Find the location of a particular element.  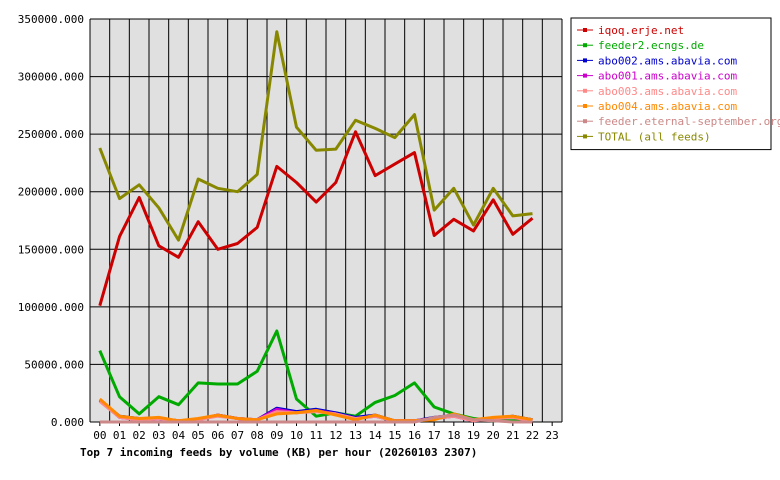

x-tick-label: 13 is located at coordinates (355, 435).